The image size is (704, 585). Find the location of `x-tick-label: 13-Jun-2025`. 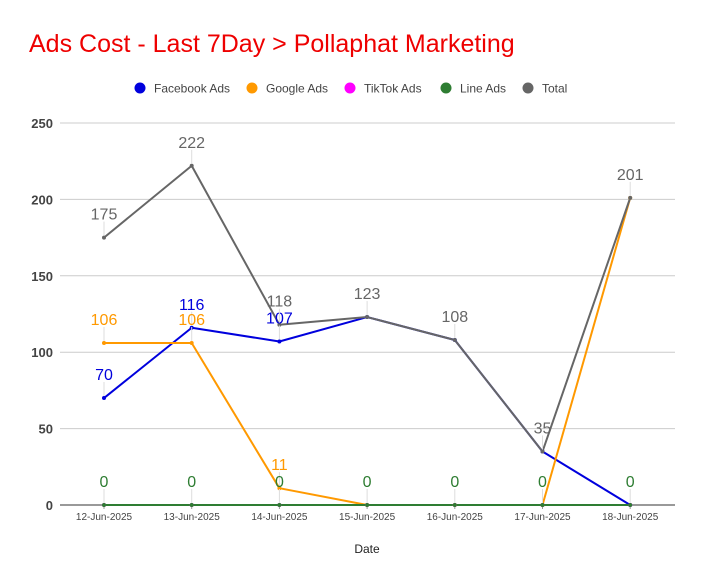

x-tick-label: 13-Jun-2025 is located at coordinates (192, 517).